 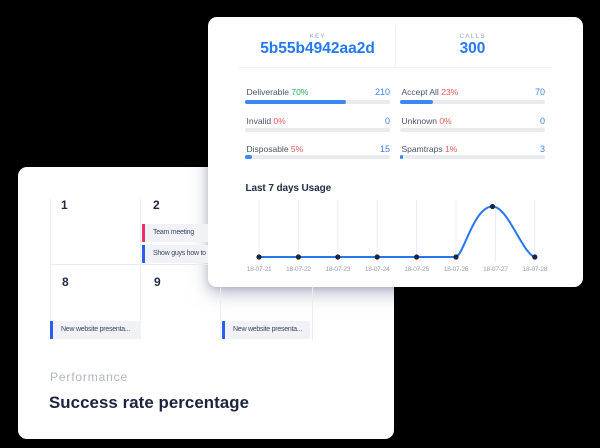 What do you see at coordinates (259, 269) in the screenshot?
I see `svg-text: 18-07-21` at bounding box center [259, 269].